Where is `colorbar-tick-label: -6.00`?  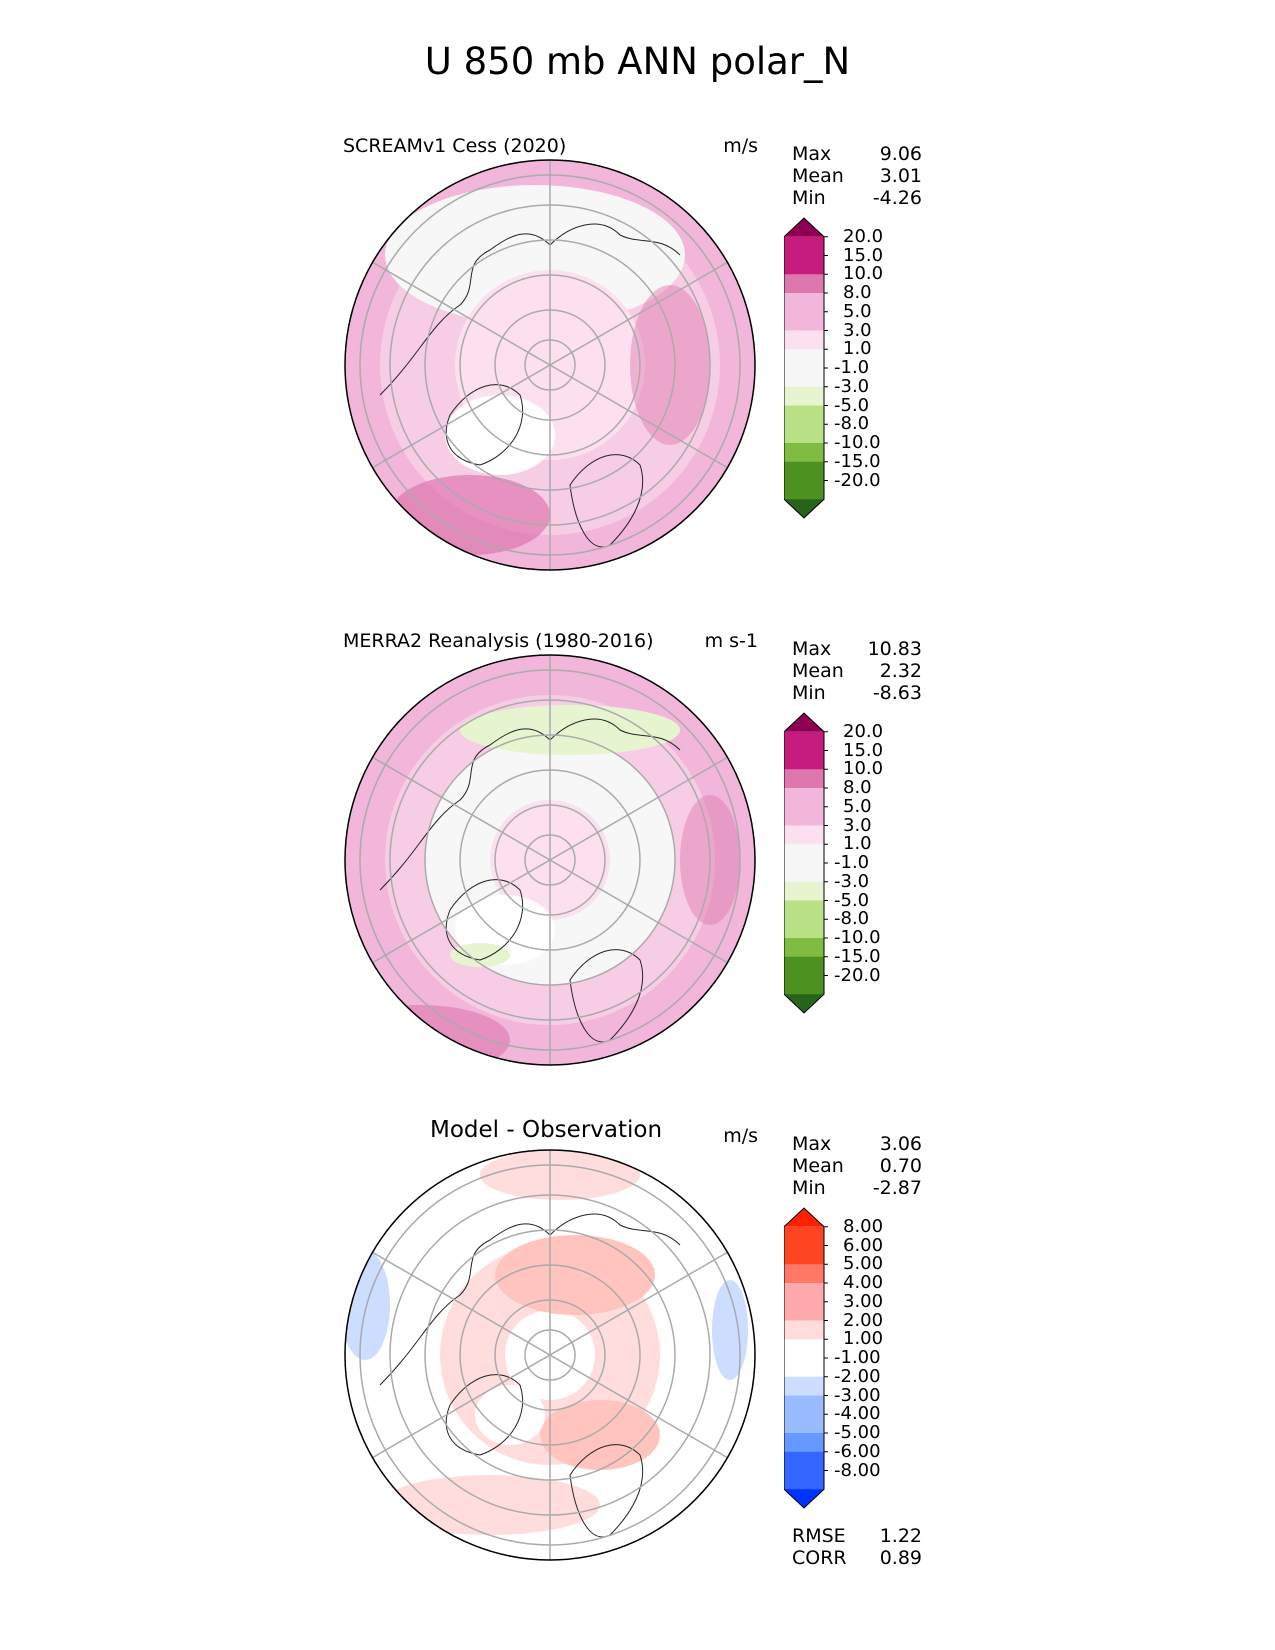
colorbar-tick-label: -6.00 is located at coordinates (857, 1451).